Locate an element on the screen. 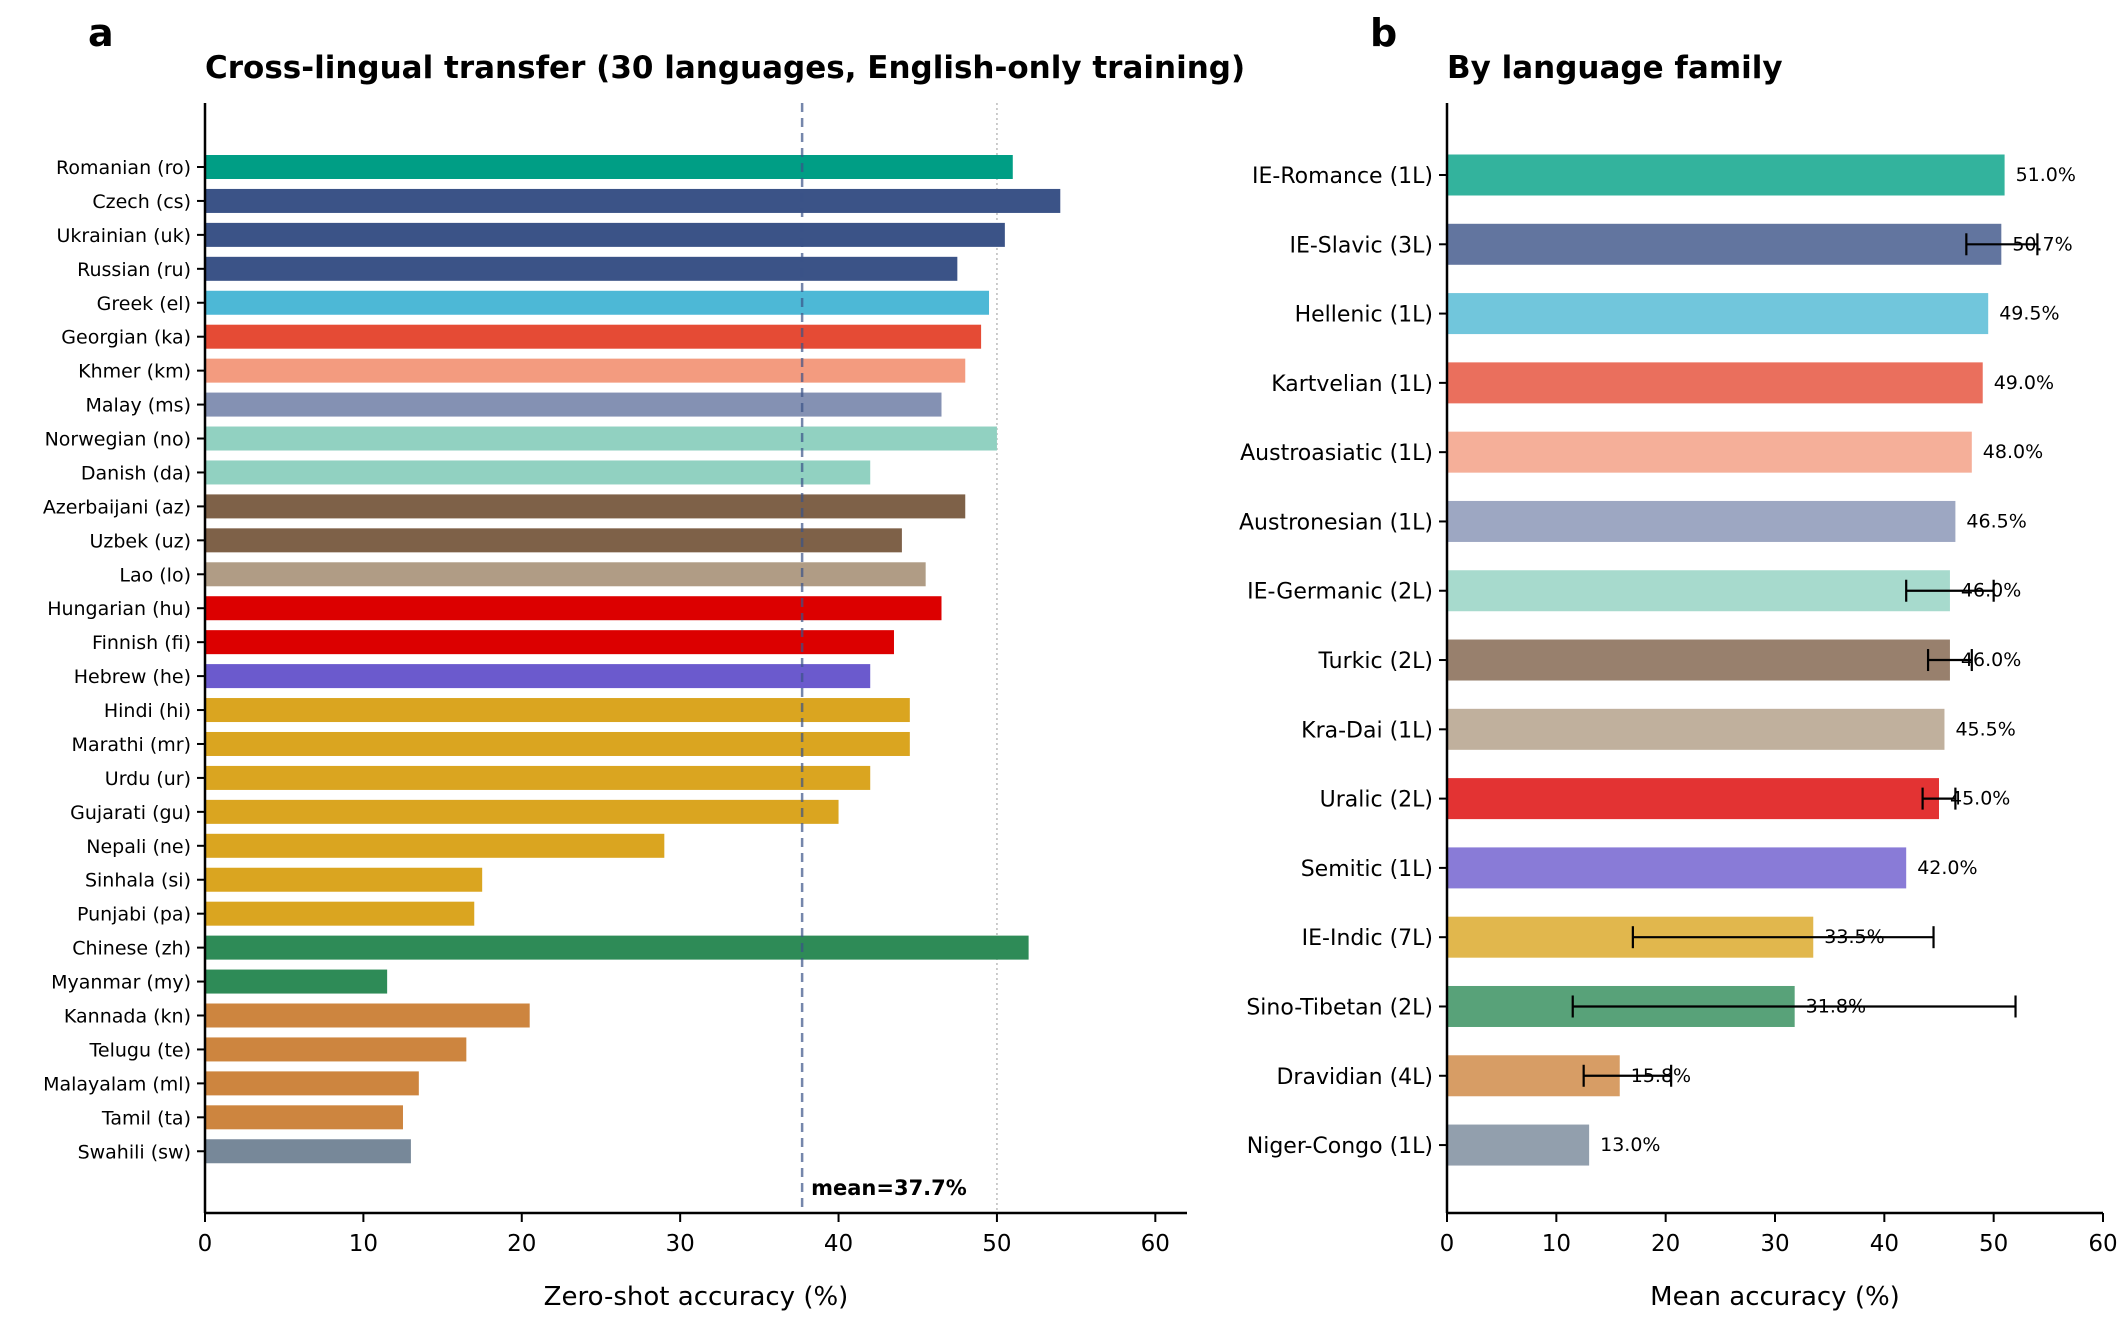  category-label-czech-cs: Czech (cs) is located at coordinates (141, 202).